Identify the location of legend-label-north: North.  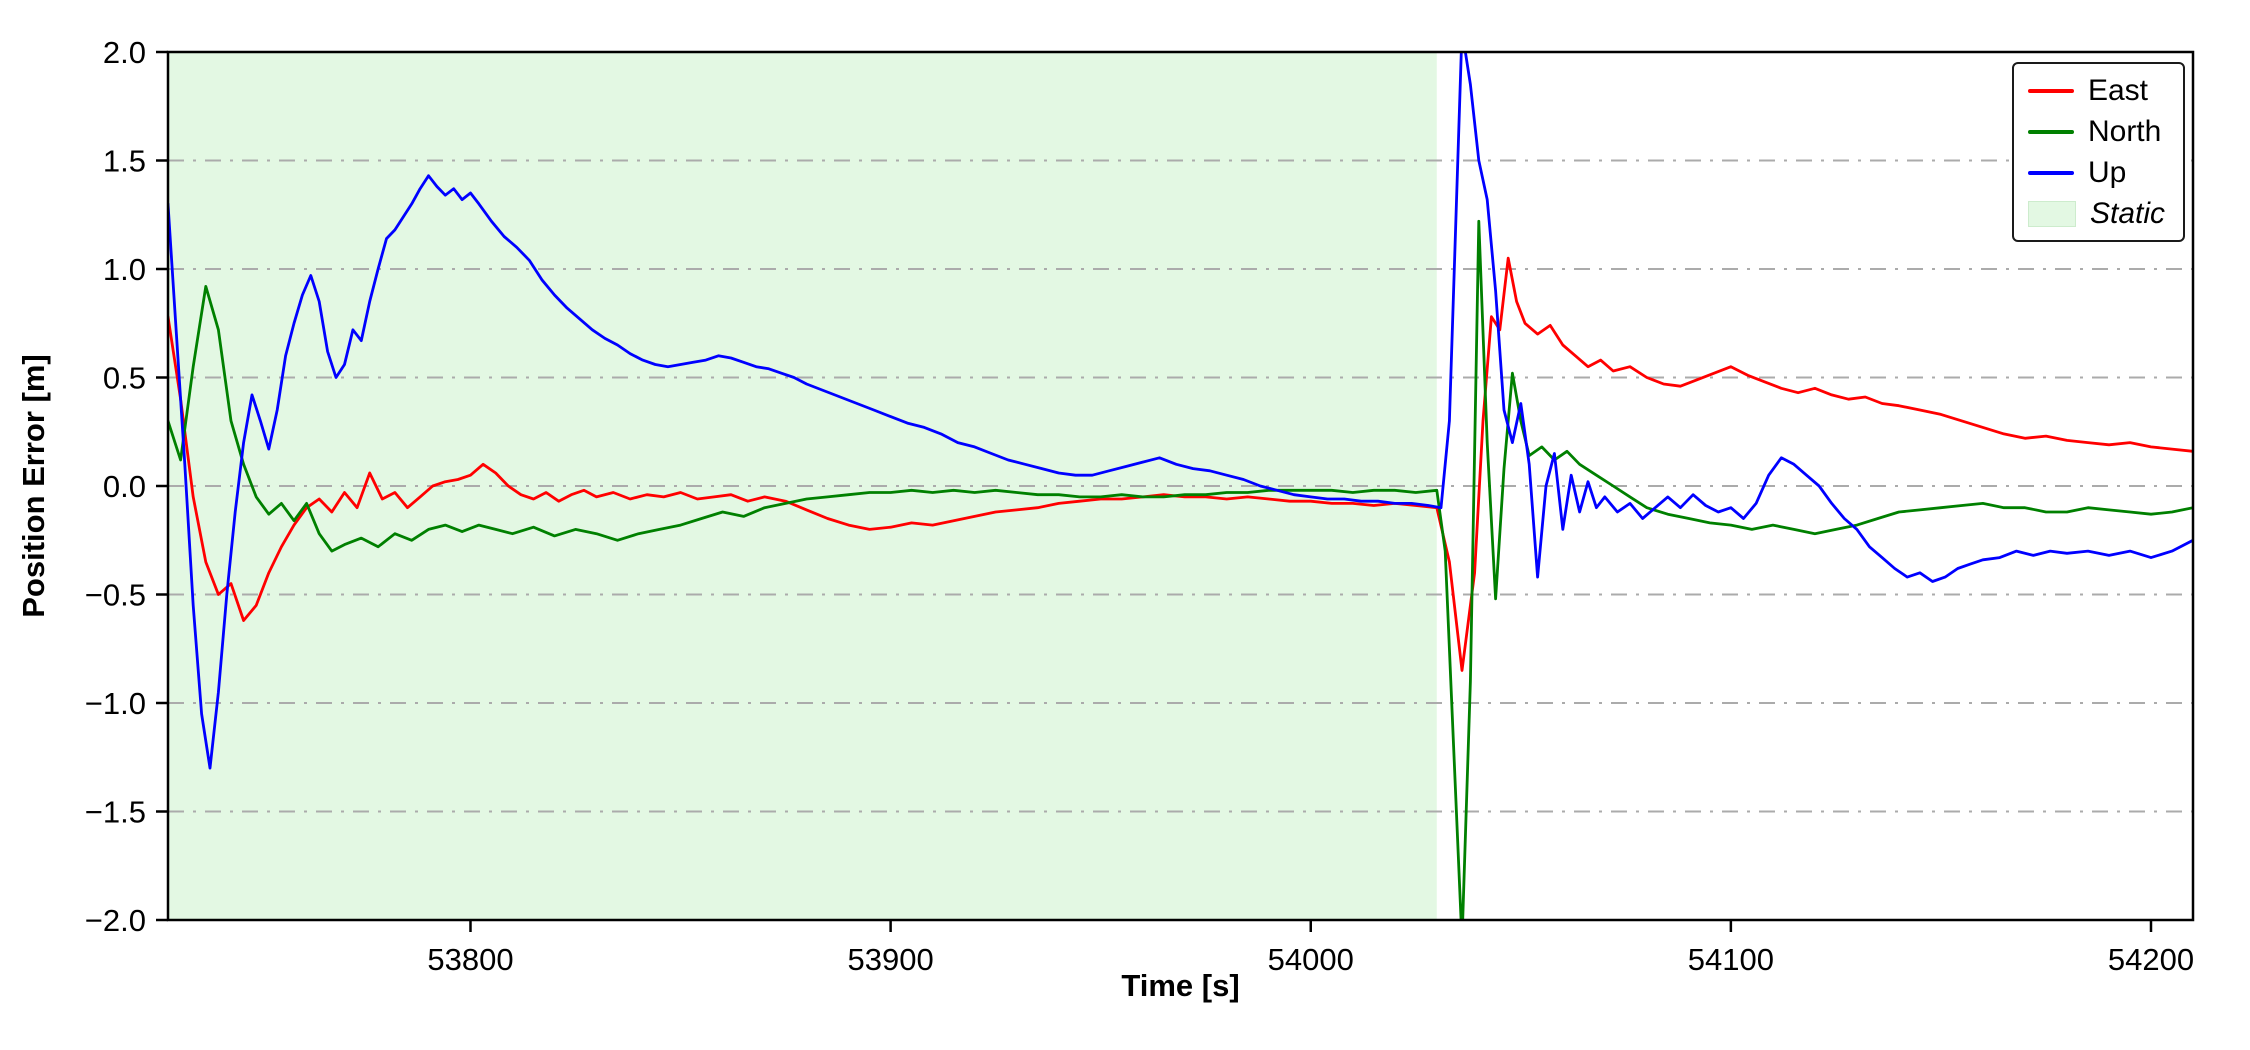
(2124, 131).